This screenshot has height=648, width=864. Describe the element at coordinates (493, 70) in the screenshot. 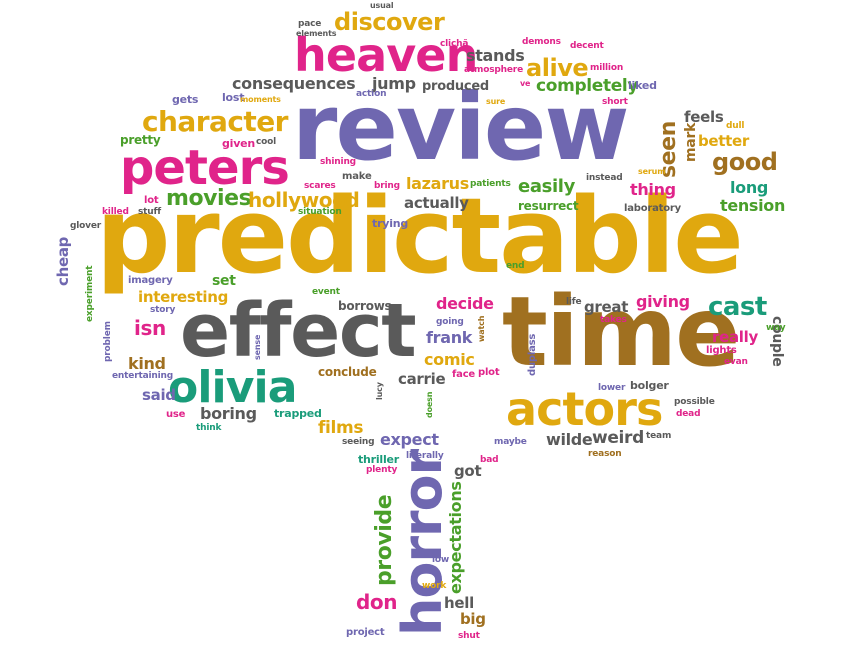

I see `cloud-word: atmosphere` at that location.